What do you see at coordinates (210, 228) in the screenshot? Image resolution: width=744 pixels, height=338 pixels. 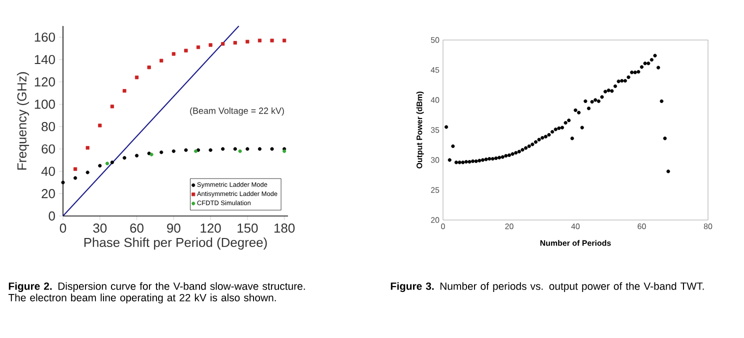 I see `x-tick-label: 120` at bounding box center [210, 228].